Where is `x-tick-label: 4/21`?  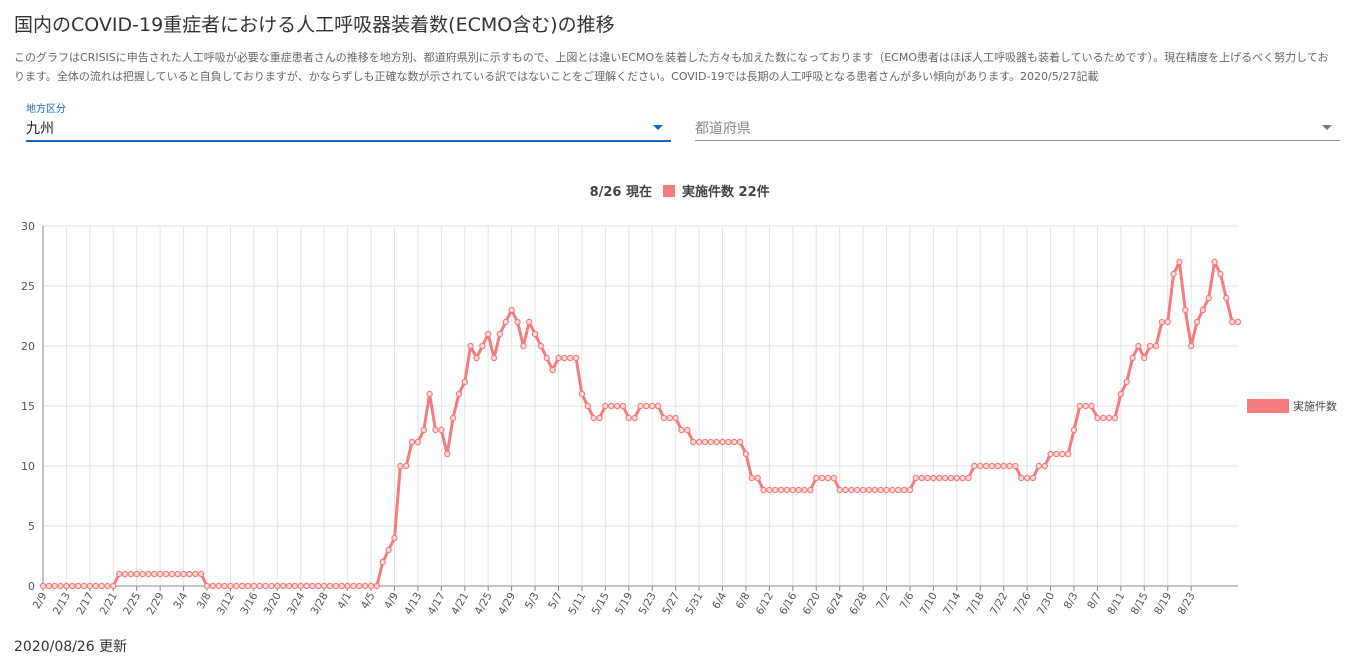
x-tick-label: 4/21 is located at coordinates (460, 604).